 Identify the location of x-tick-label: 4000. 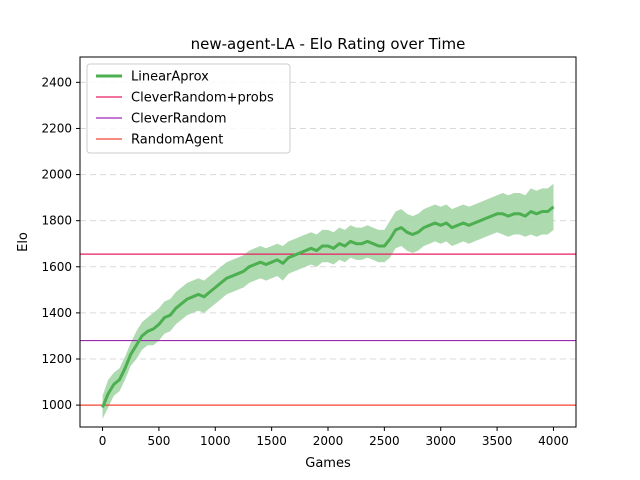
(553, 441).